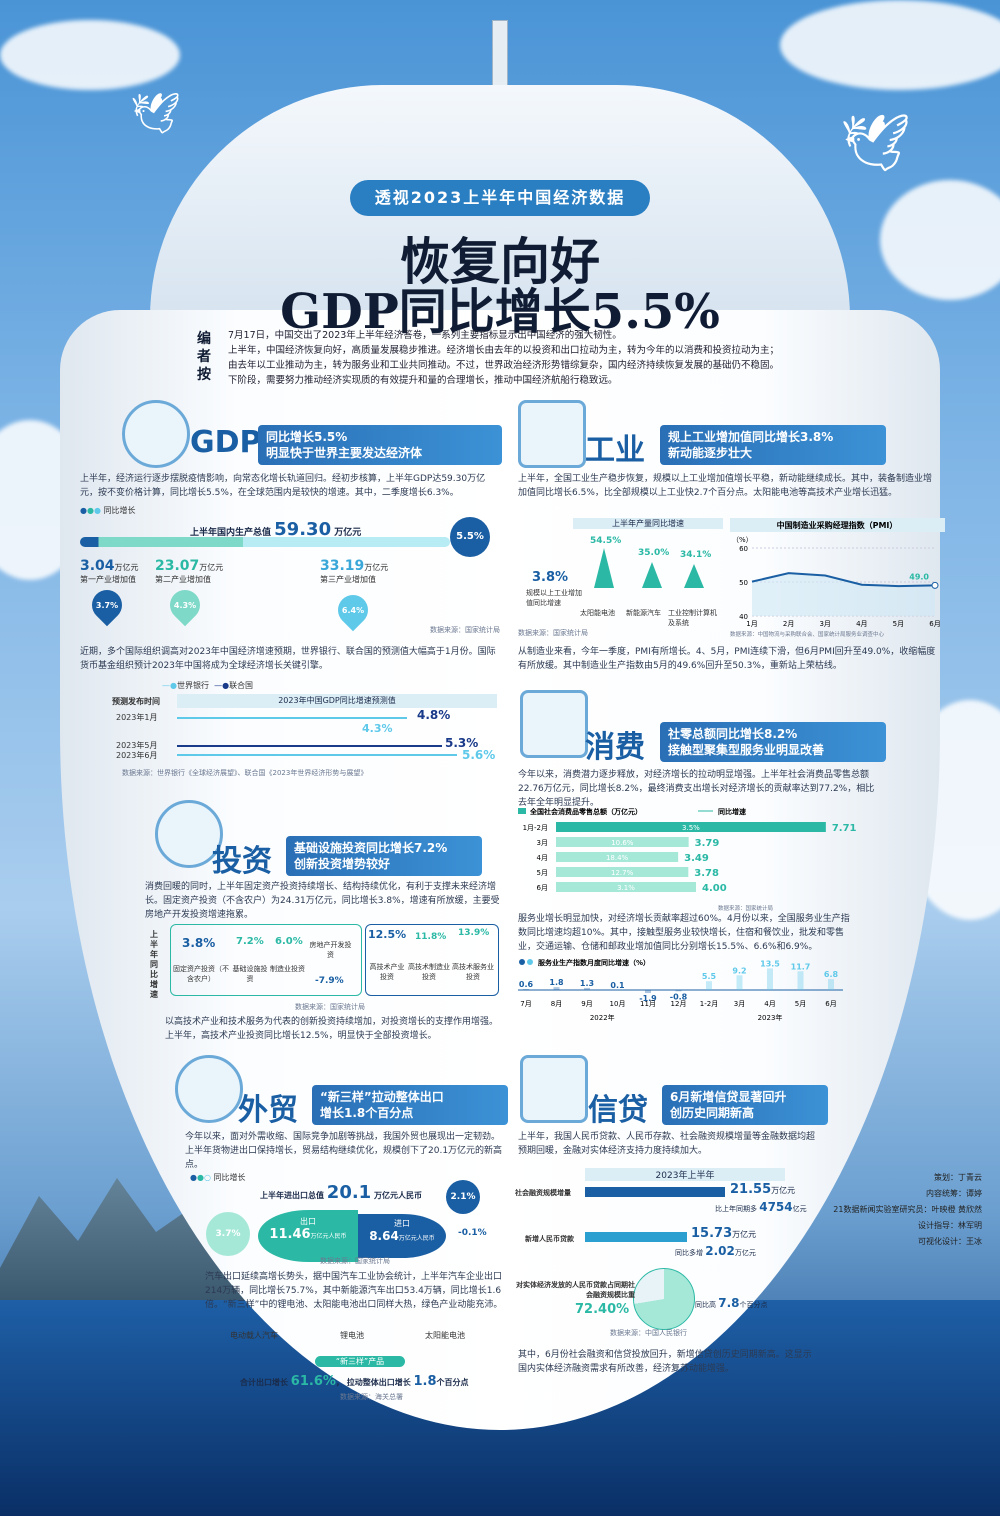  Describe the element at coordinates (773, 445) in the screenshot. I see `industry-headline: 规上工业增加值同比增长3.8% 新动能逐步壮大` at that location.